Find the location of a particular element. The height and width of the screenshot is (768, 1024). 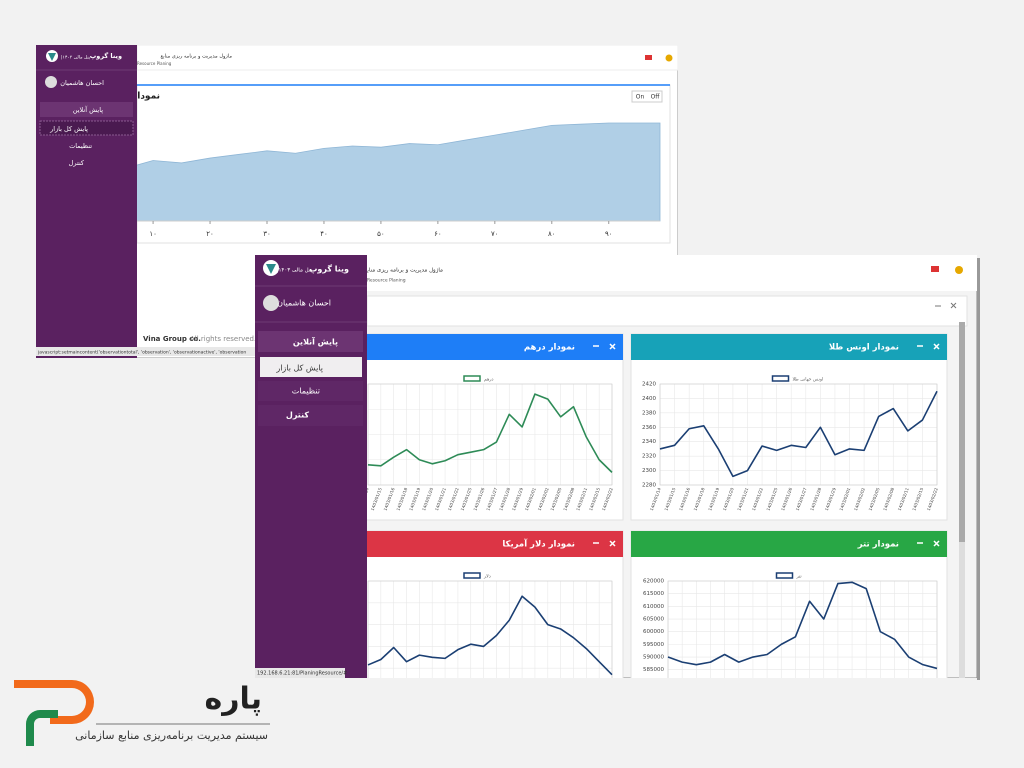

x-tick-label: ۹۰ is located at coordinates (609, 234).